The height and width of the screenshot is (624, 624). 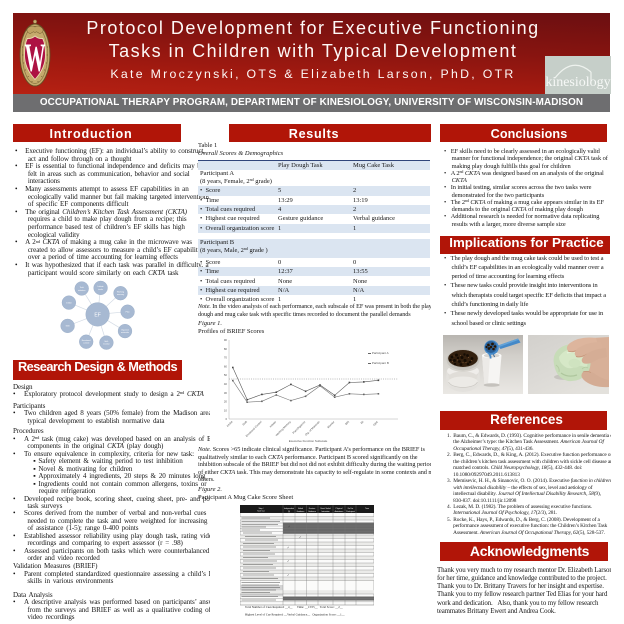 What do you see at coordinates (226, 358) in the screenshot?
I see `svg-text: 70` at bounding box center [226, 358].